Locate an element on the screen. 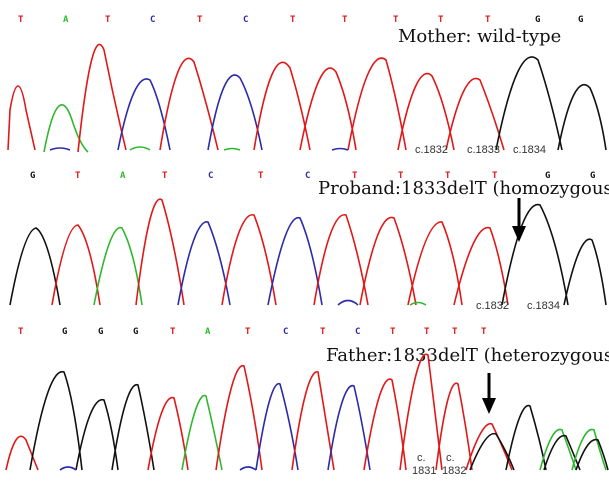 This screenshot has height=483, width=609. father-base-12: T is located at coordinates (427, 332).